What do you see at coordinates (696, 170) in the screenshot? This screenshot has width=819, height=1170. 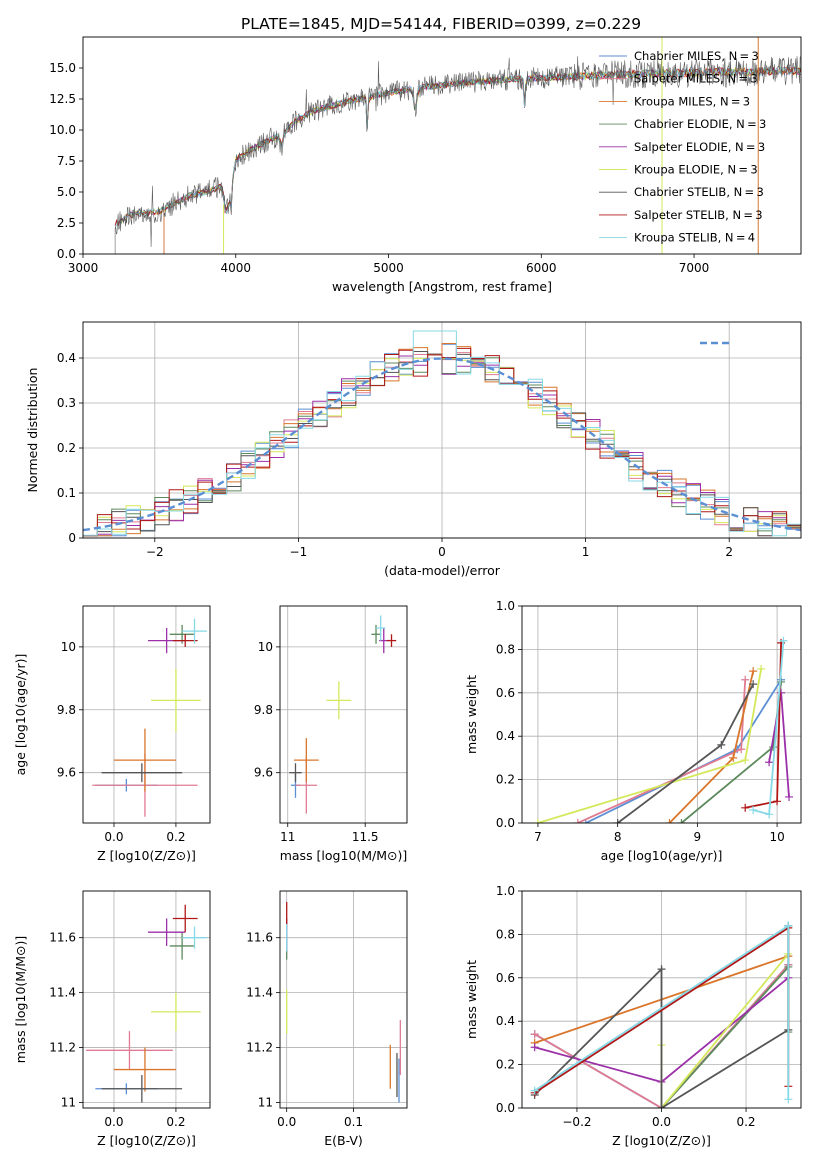 I see `legend-label-kroupa-elodie: Kroupa ELODIE, N = 3` at bounding box center [696, 170].